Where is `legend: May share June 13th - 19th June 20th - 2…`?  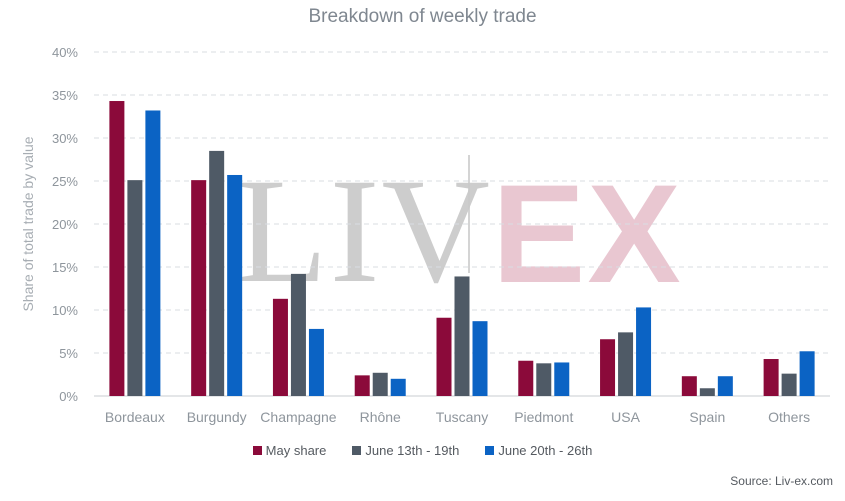 legend: May share June 13th - 19th June 20th - 2… is located at coordinates (422, 450).